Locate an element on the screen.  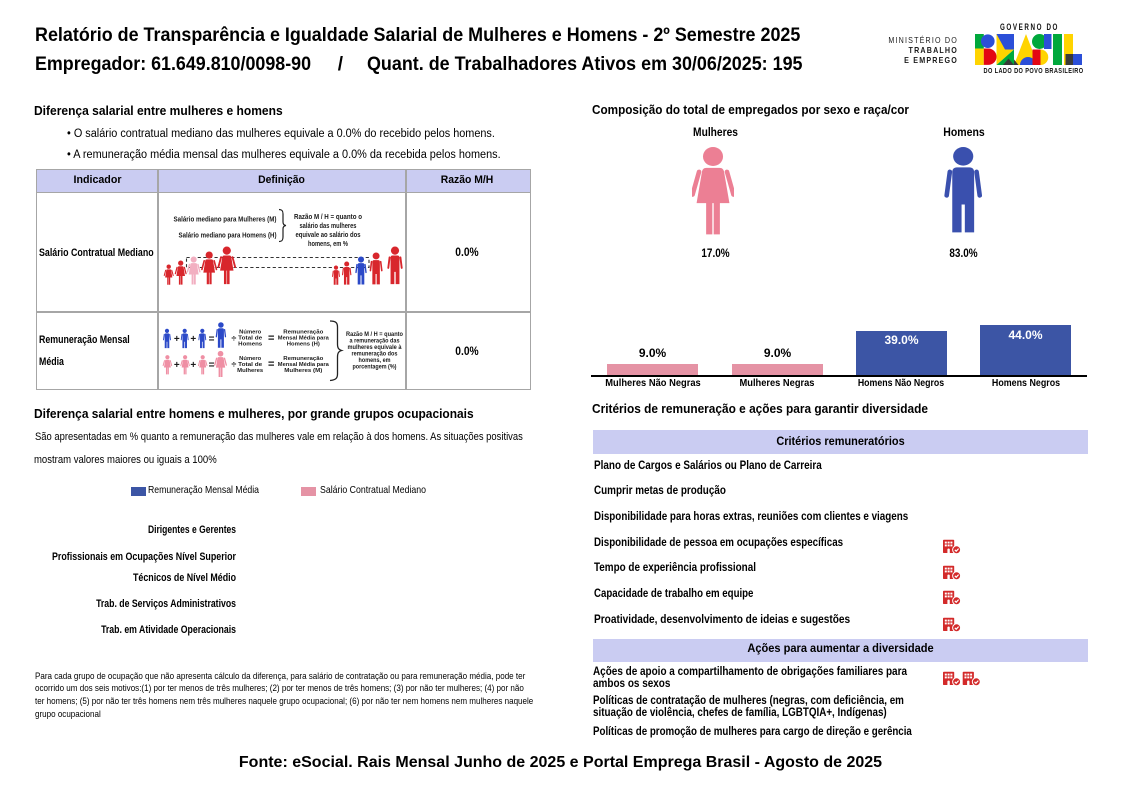
svg-text: a remuneração das is located at coordinates (374, 342).